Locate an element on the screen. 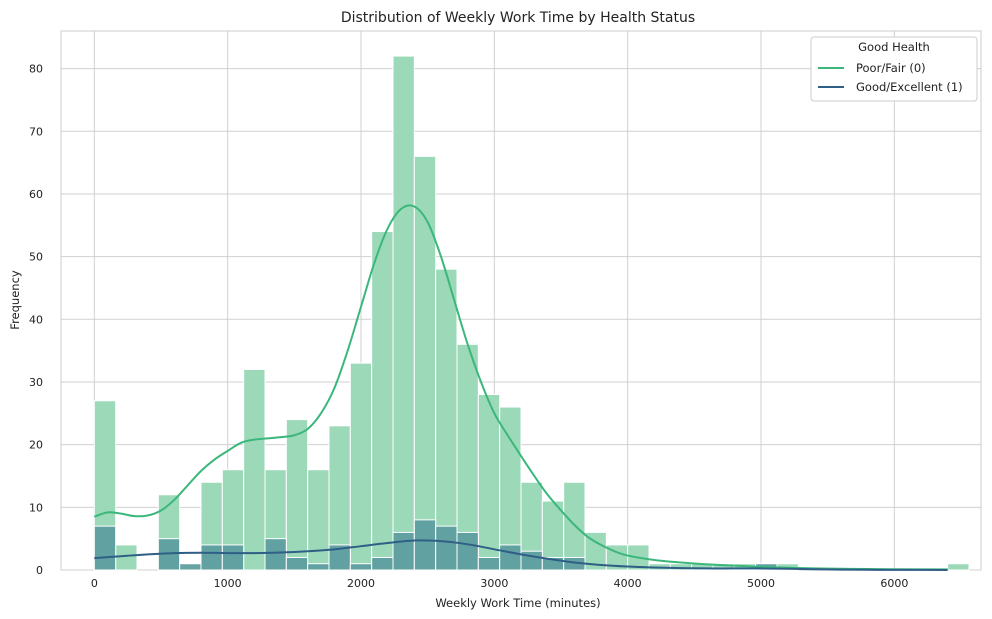  y-axis-label: Frequency is located at coordinates (15, 300).